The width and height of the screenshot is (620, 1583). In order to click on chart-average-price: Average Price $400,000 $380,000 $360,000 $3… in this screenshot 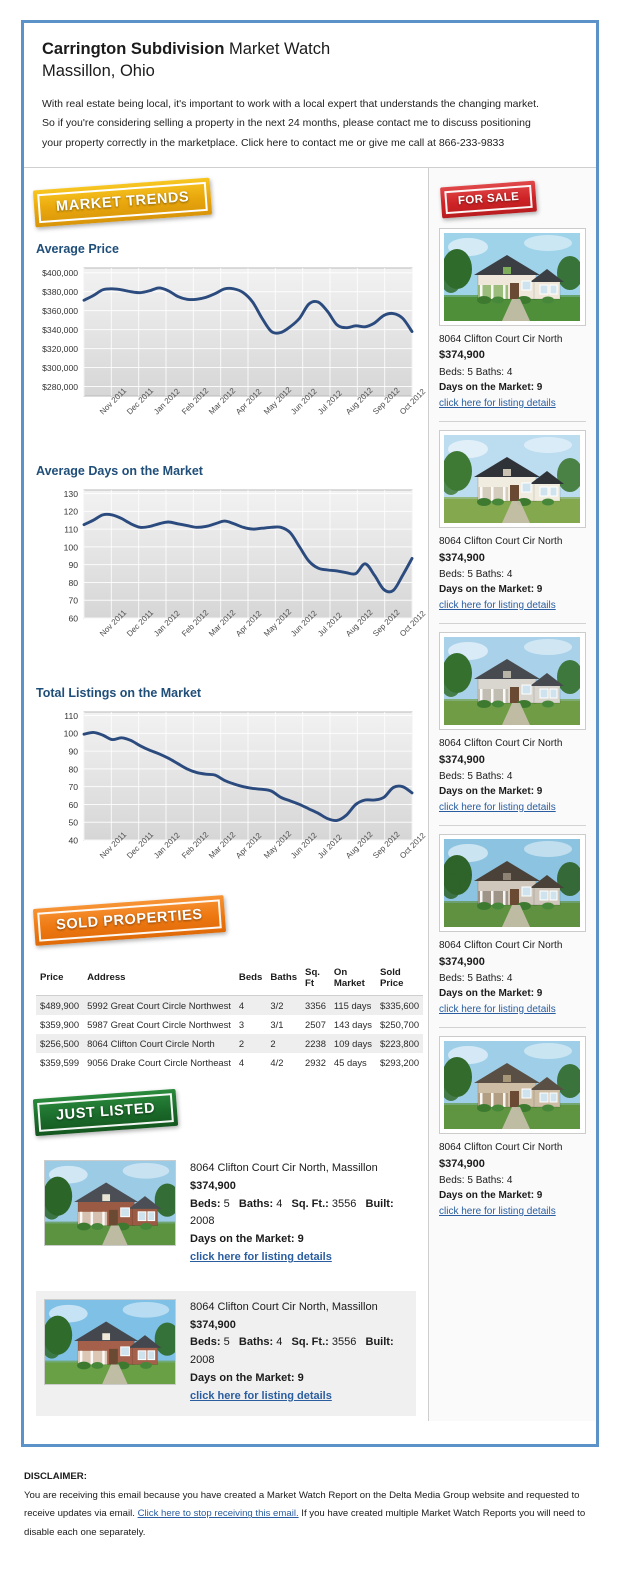, I will do `click(232, 346)`.